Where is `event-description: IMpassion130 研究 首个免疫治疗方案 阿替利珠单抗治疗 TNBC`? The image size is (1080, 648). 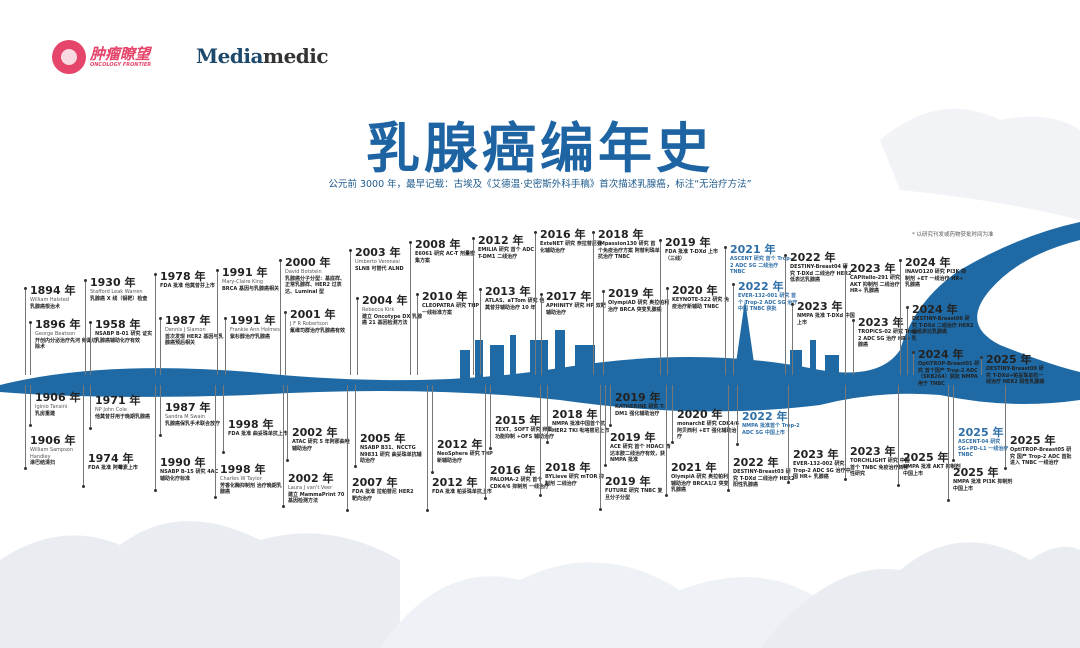
event-description: IMpassion130 研究 首个免疫治疗方案 阿替利珠单抗治疗 TNBC is located at coordinates (629, 250).